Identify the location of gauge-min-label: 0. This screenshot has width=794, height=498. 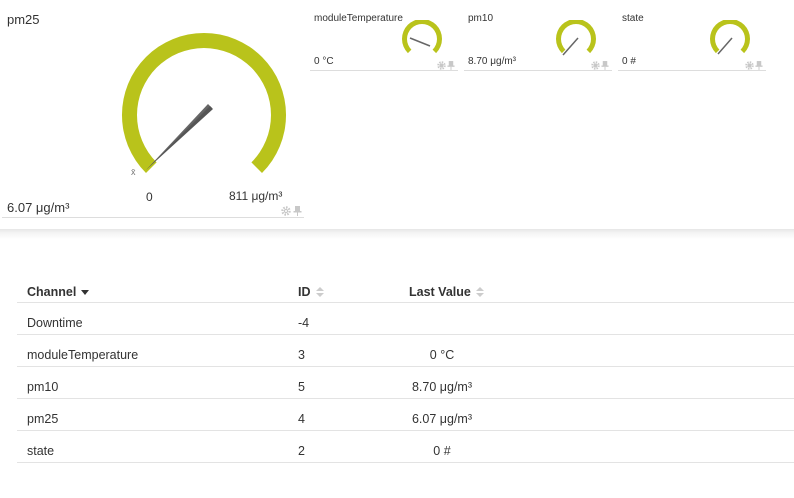
(149, 197).